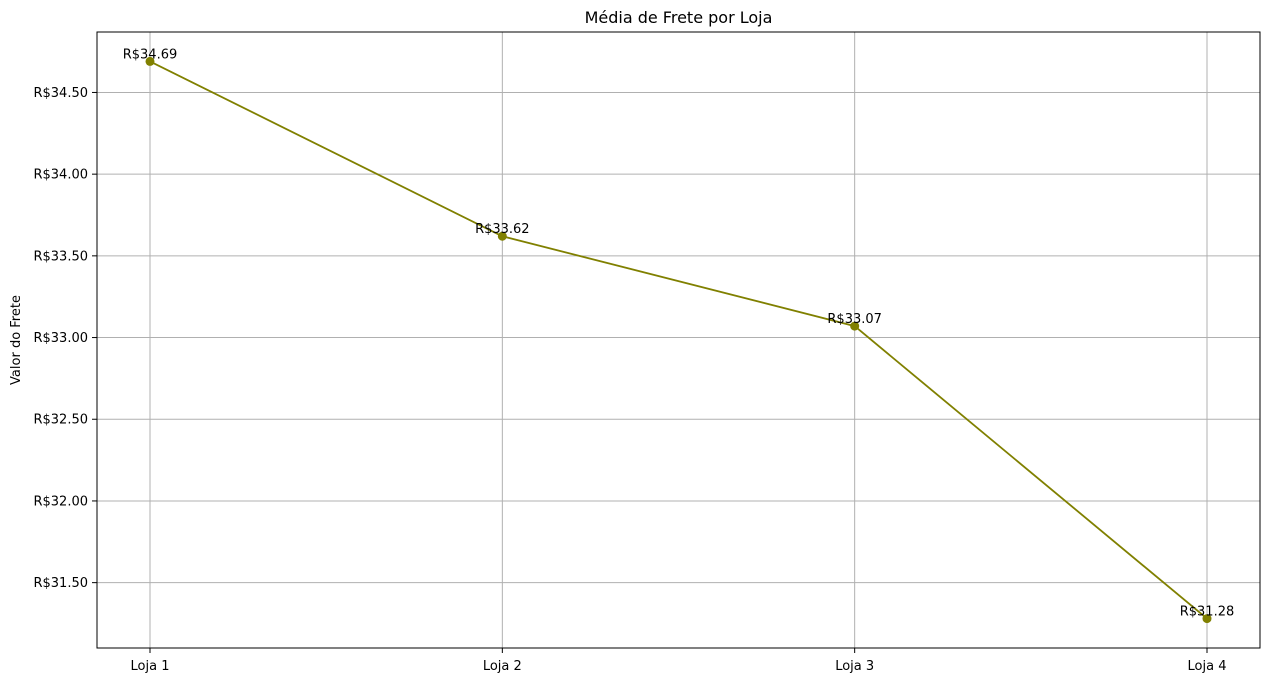  I want to click on y-tick-label: R$33.00, so click(60, 338).